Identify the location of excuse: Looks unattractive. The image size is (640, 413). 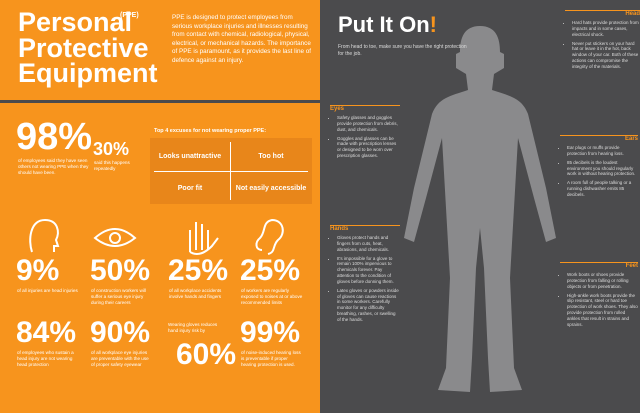
(190, 156).